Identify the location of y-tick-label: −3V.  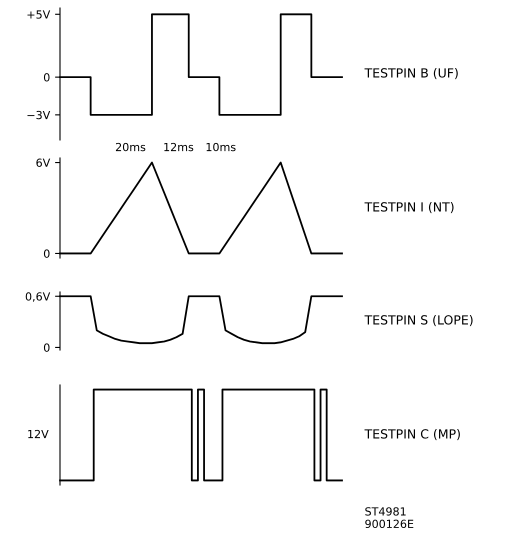
(38, 115).